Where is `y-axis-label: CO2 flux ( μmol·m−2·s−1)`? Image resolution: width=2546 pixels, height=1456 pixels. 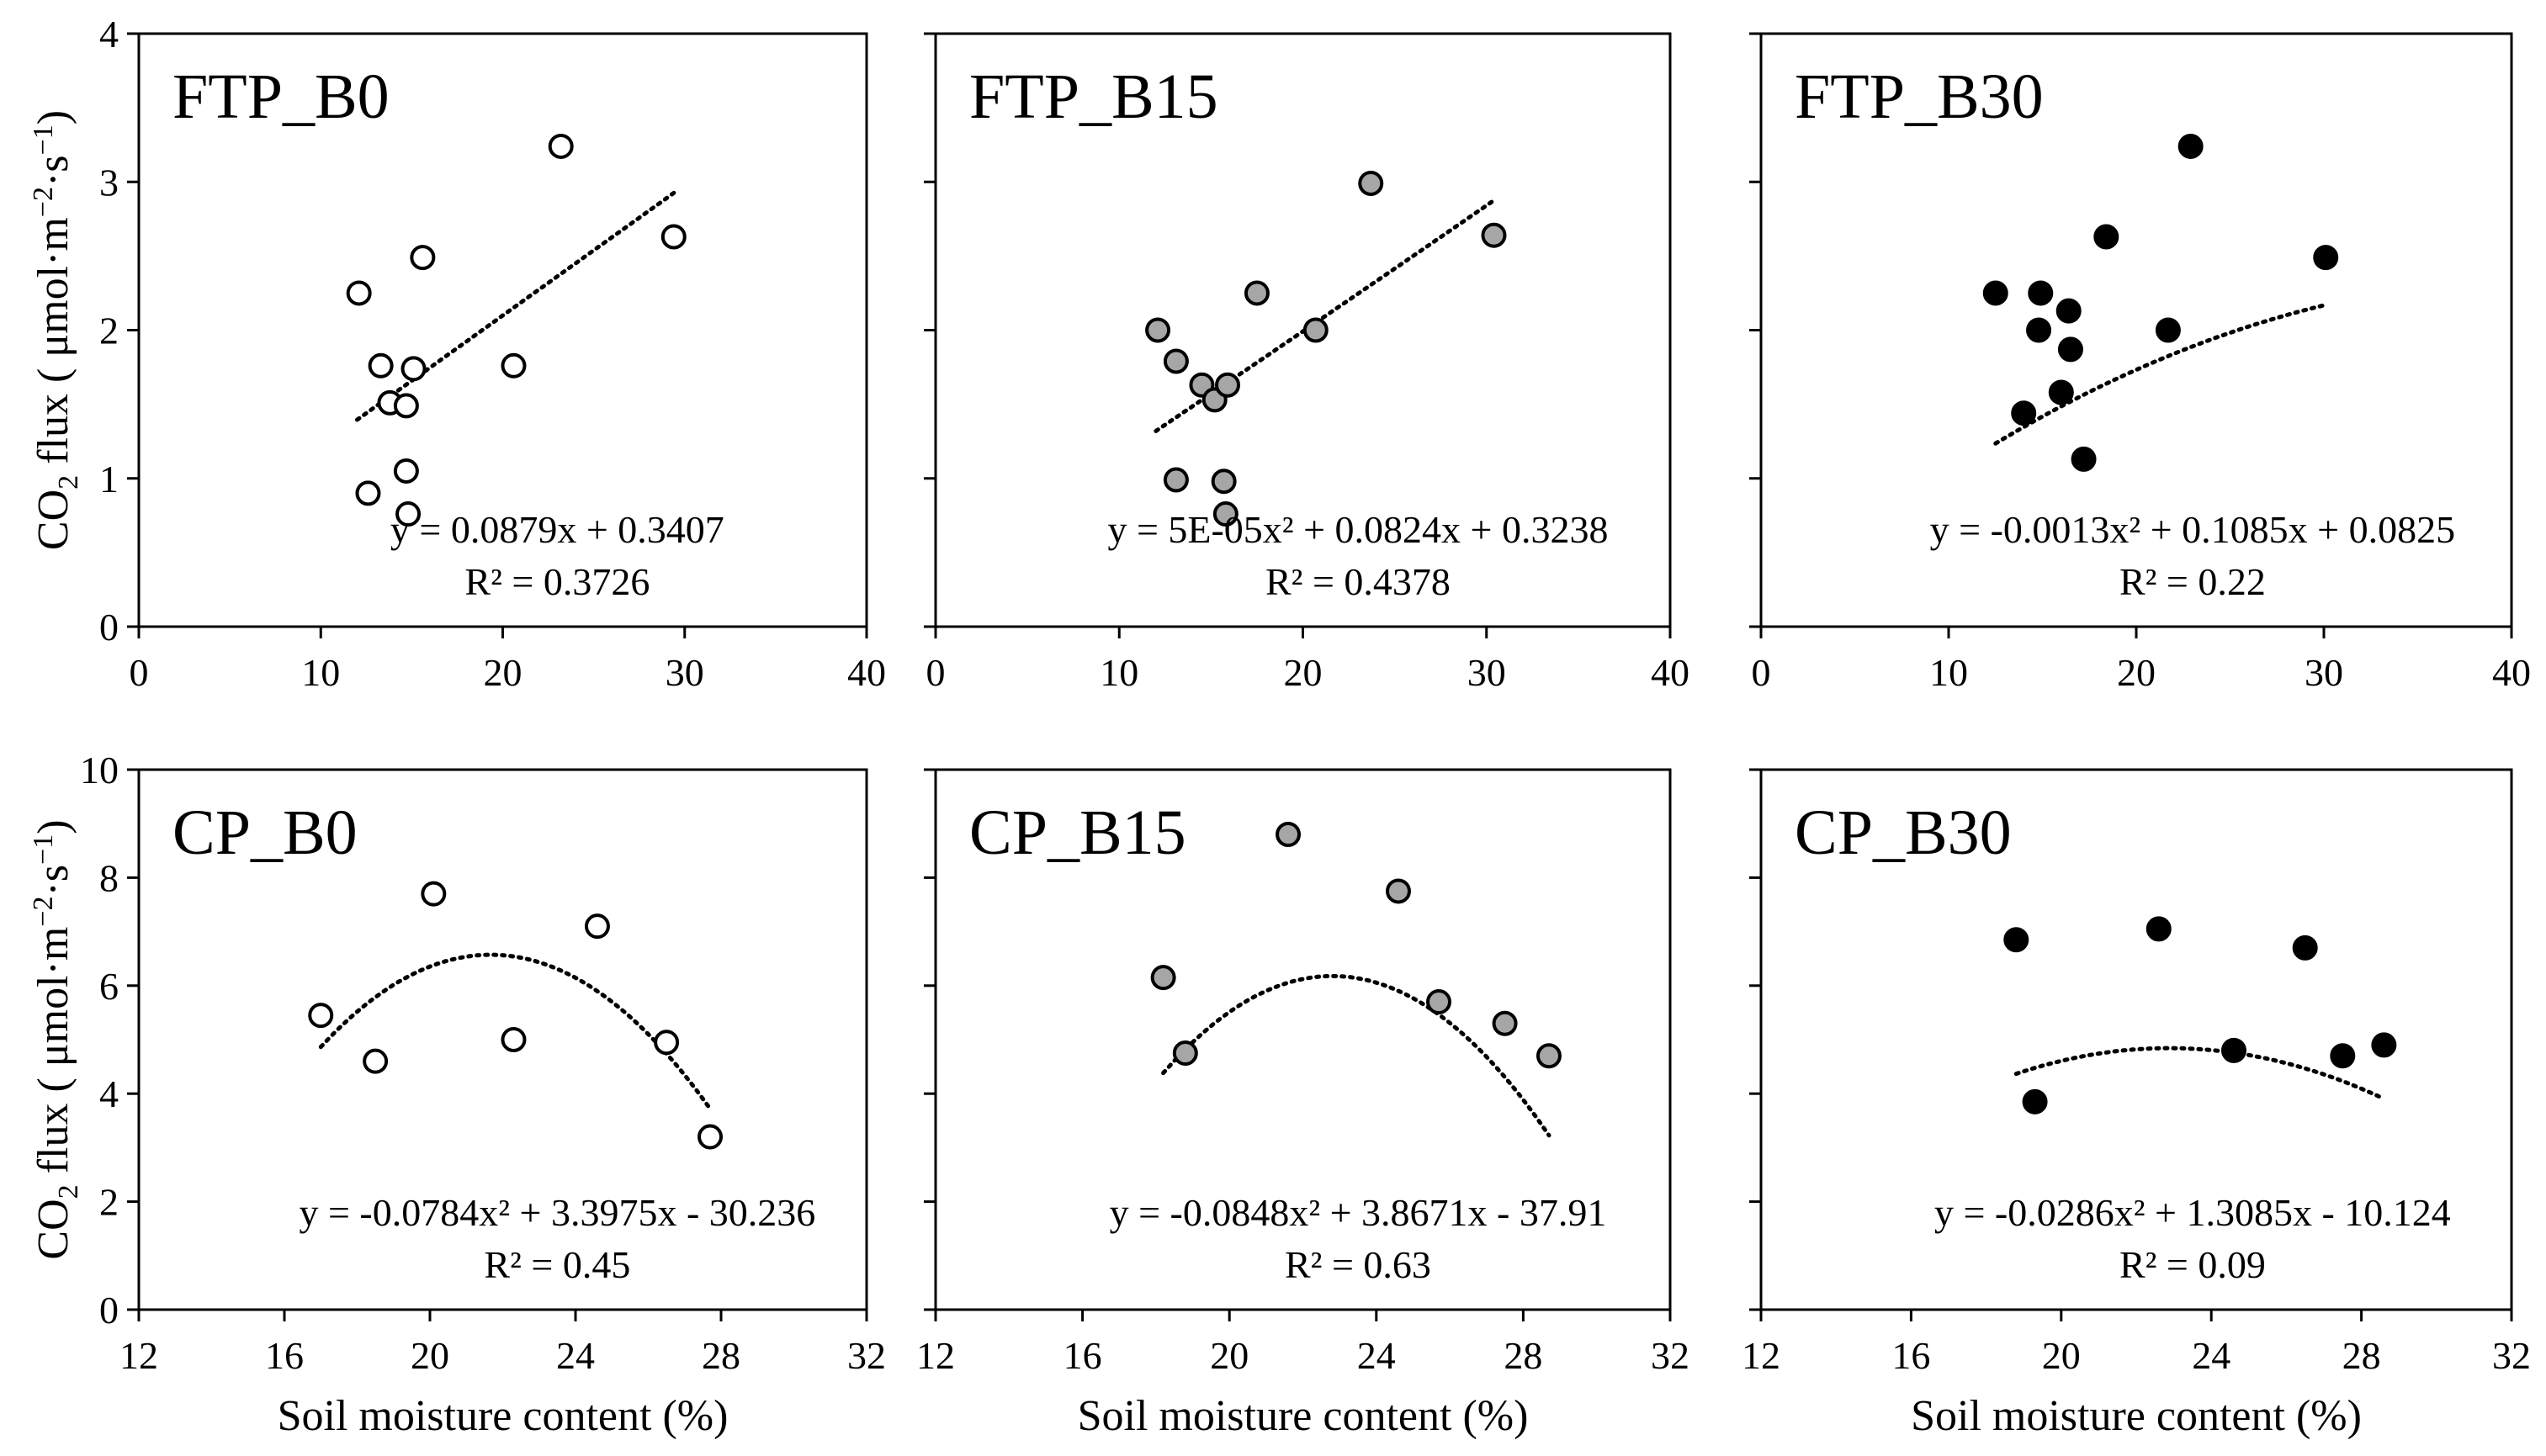 y-axis-label: CO2 flux ( μmol·m−2·s−1) is located at coordinates (56, 1039).